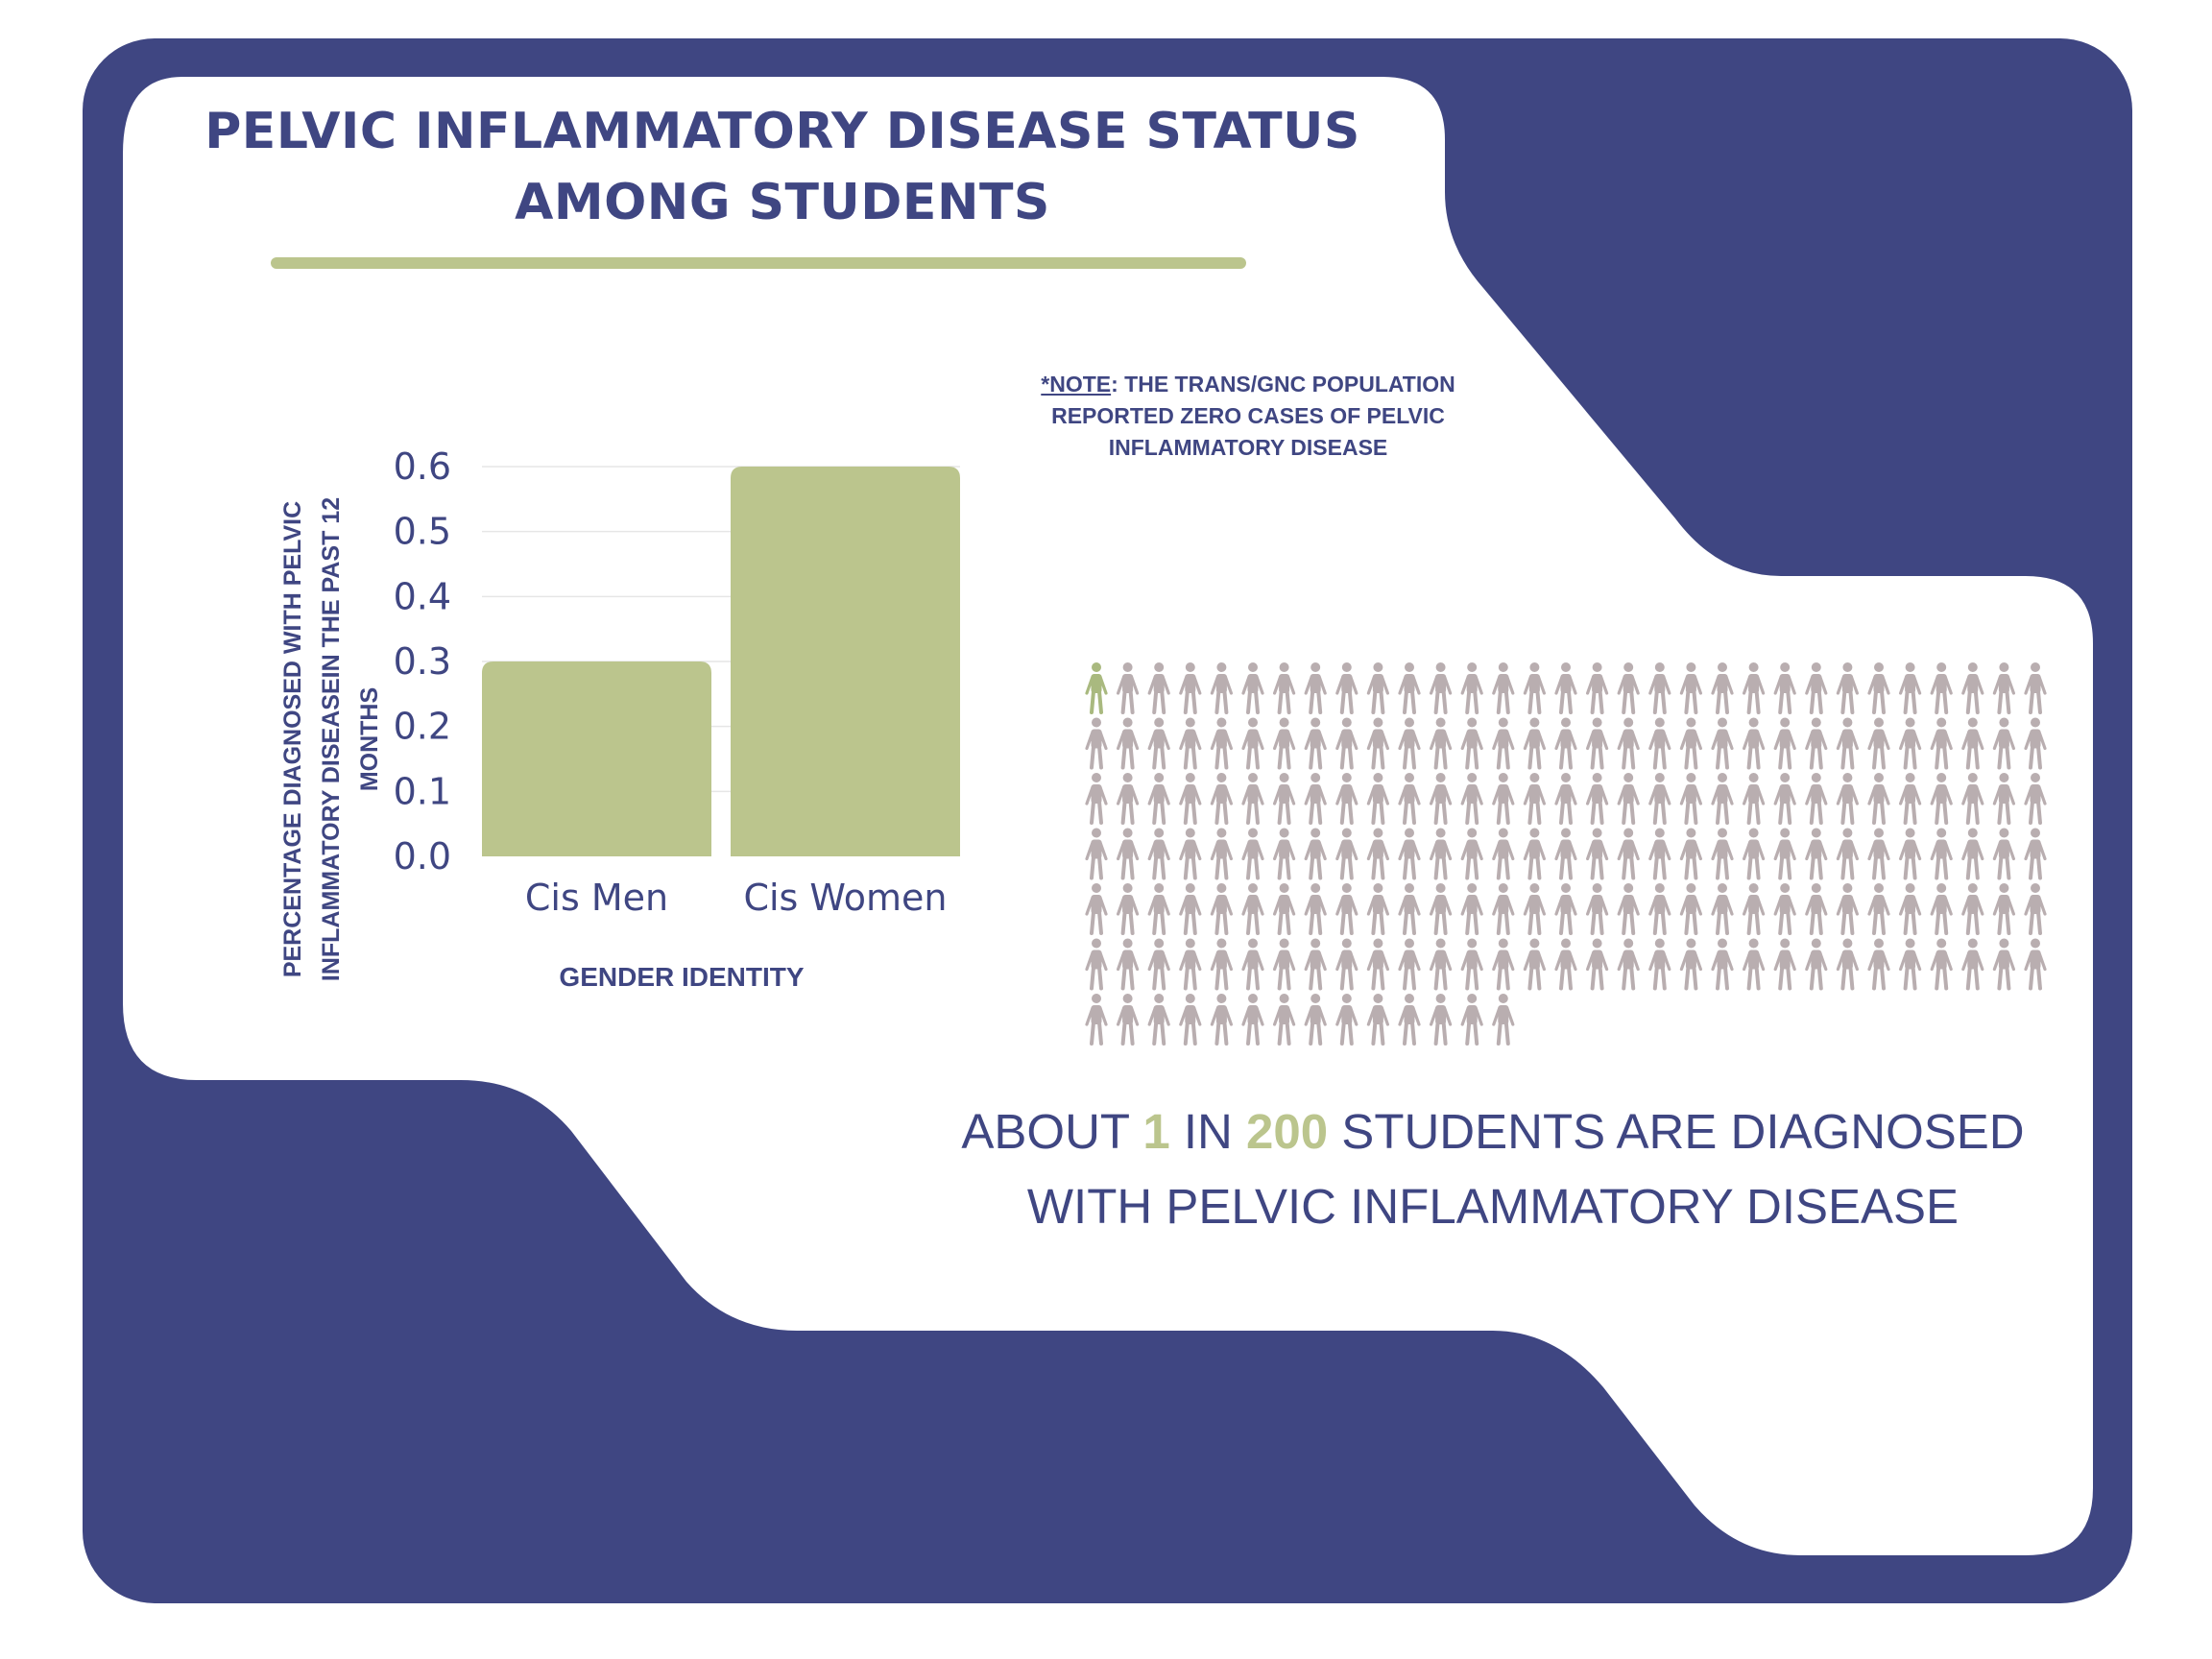 This screenshot has height=1659, width=2212. What do you see at coordinates (596, 898) in the screenshot?
I see `x-tick-label: Cis Men` at bounding box center [596, 898].